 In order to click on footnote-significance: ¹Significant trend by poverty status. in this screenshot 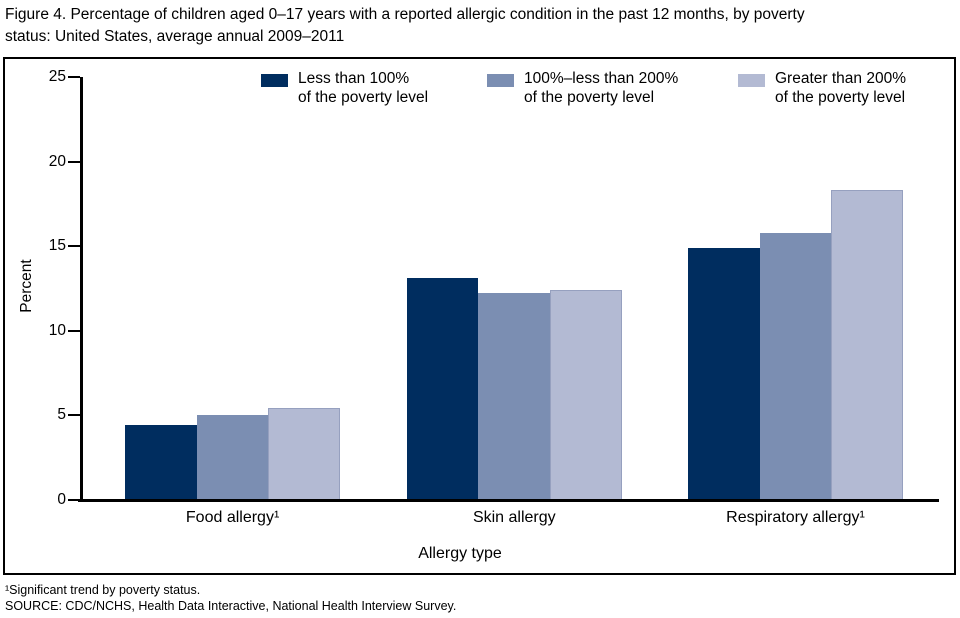, I will do `click(103, 590)`.